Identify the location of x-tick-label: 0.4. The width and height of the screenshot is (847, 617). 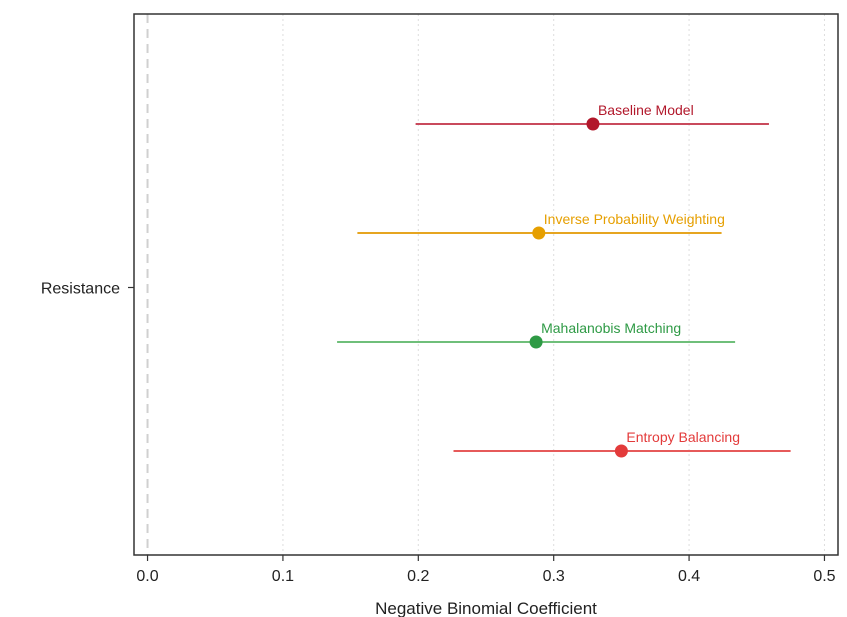
(689, 576).